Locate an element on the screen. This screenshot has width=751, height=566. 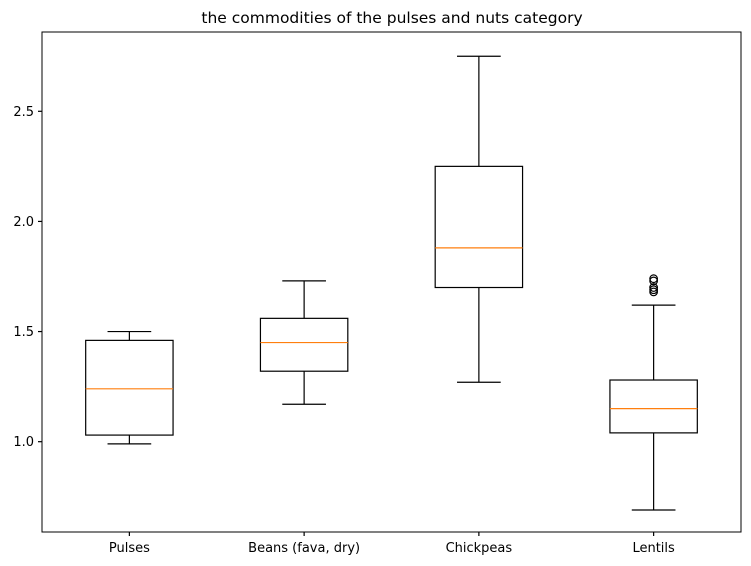
box-lentils is located at coordinates (653, 392).